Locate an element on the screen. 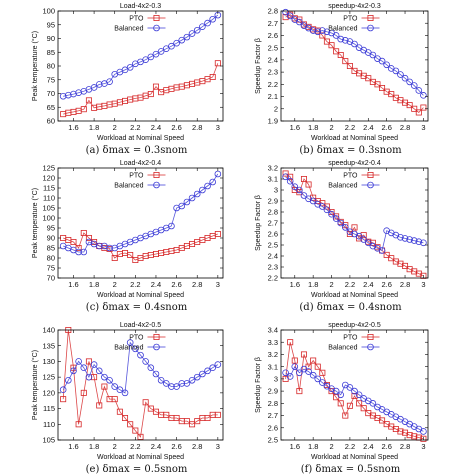  legend-label-balanced: Balanced is located at coordinates (342, 186).